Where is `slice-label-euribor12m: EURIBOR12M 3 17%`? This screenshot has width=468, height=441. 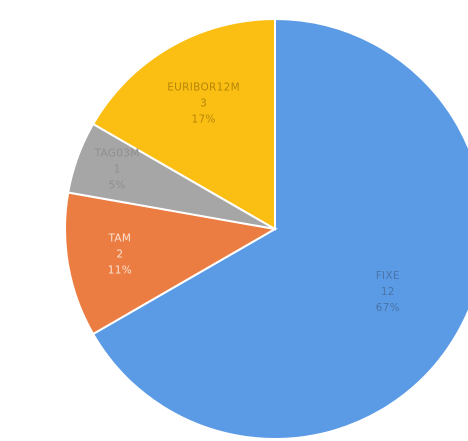
slice-label-euribor12m: EURIBOR12M 3 17% is located at coordinates (203, 103).